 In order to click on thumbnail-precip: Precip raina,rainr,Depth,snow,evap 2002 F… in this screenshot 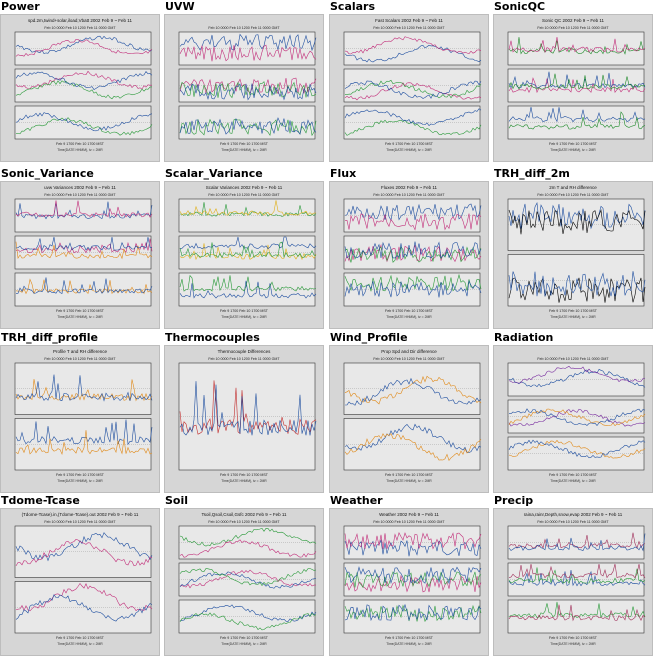, I will do `click(574, 576)`.